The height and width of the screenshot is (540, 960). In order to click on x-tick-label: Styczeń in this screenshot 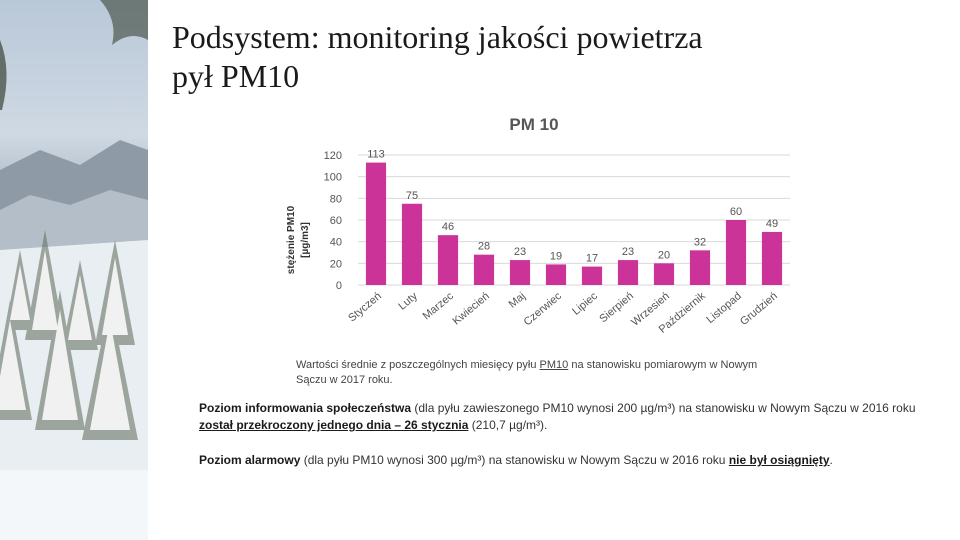, I will do `click(365, 307)`.